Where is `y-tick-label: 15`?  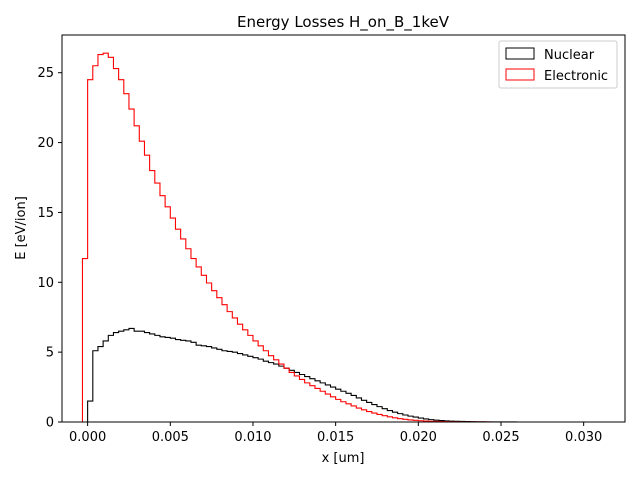 y-tick-label: 15 is located at coordinates (45, 213).